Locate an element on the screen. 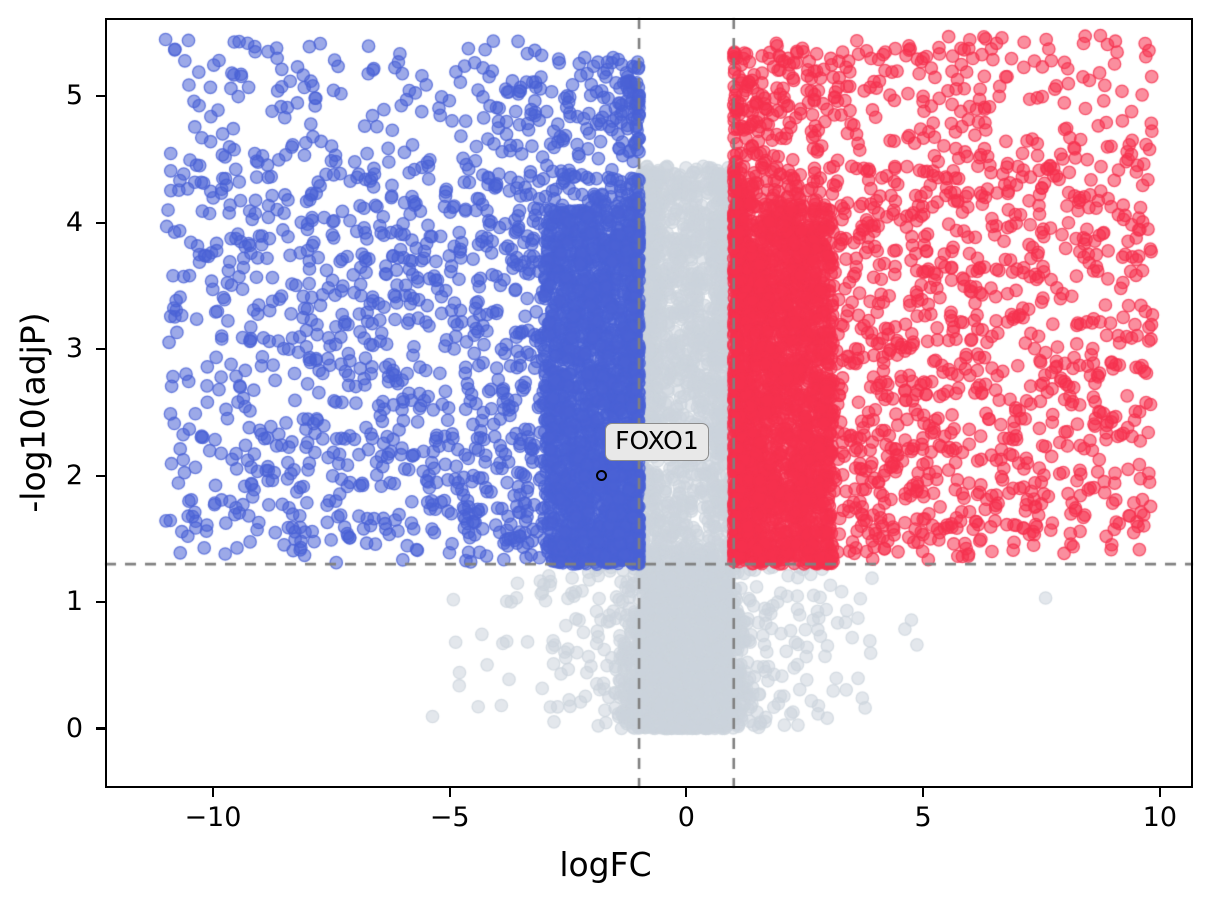  x-axis-label: logFC is located at coordinates (605, 864).